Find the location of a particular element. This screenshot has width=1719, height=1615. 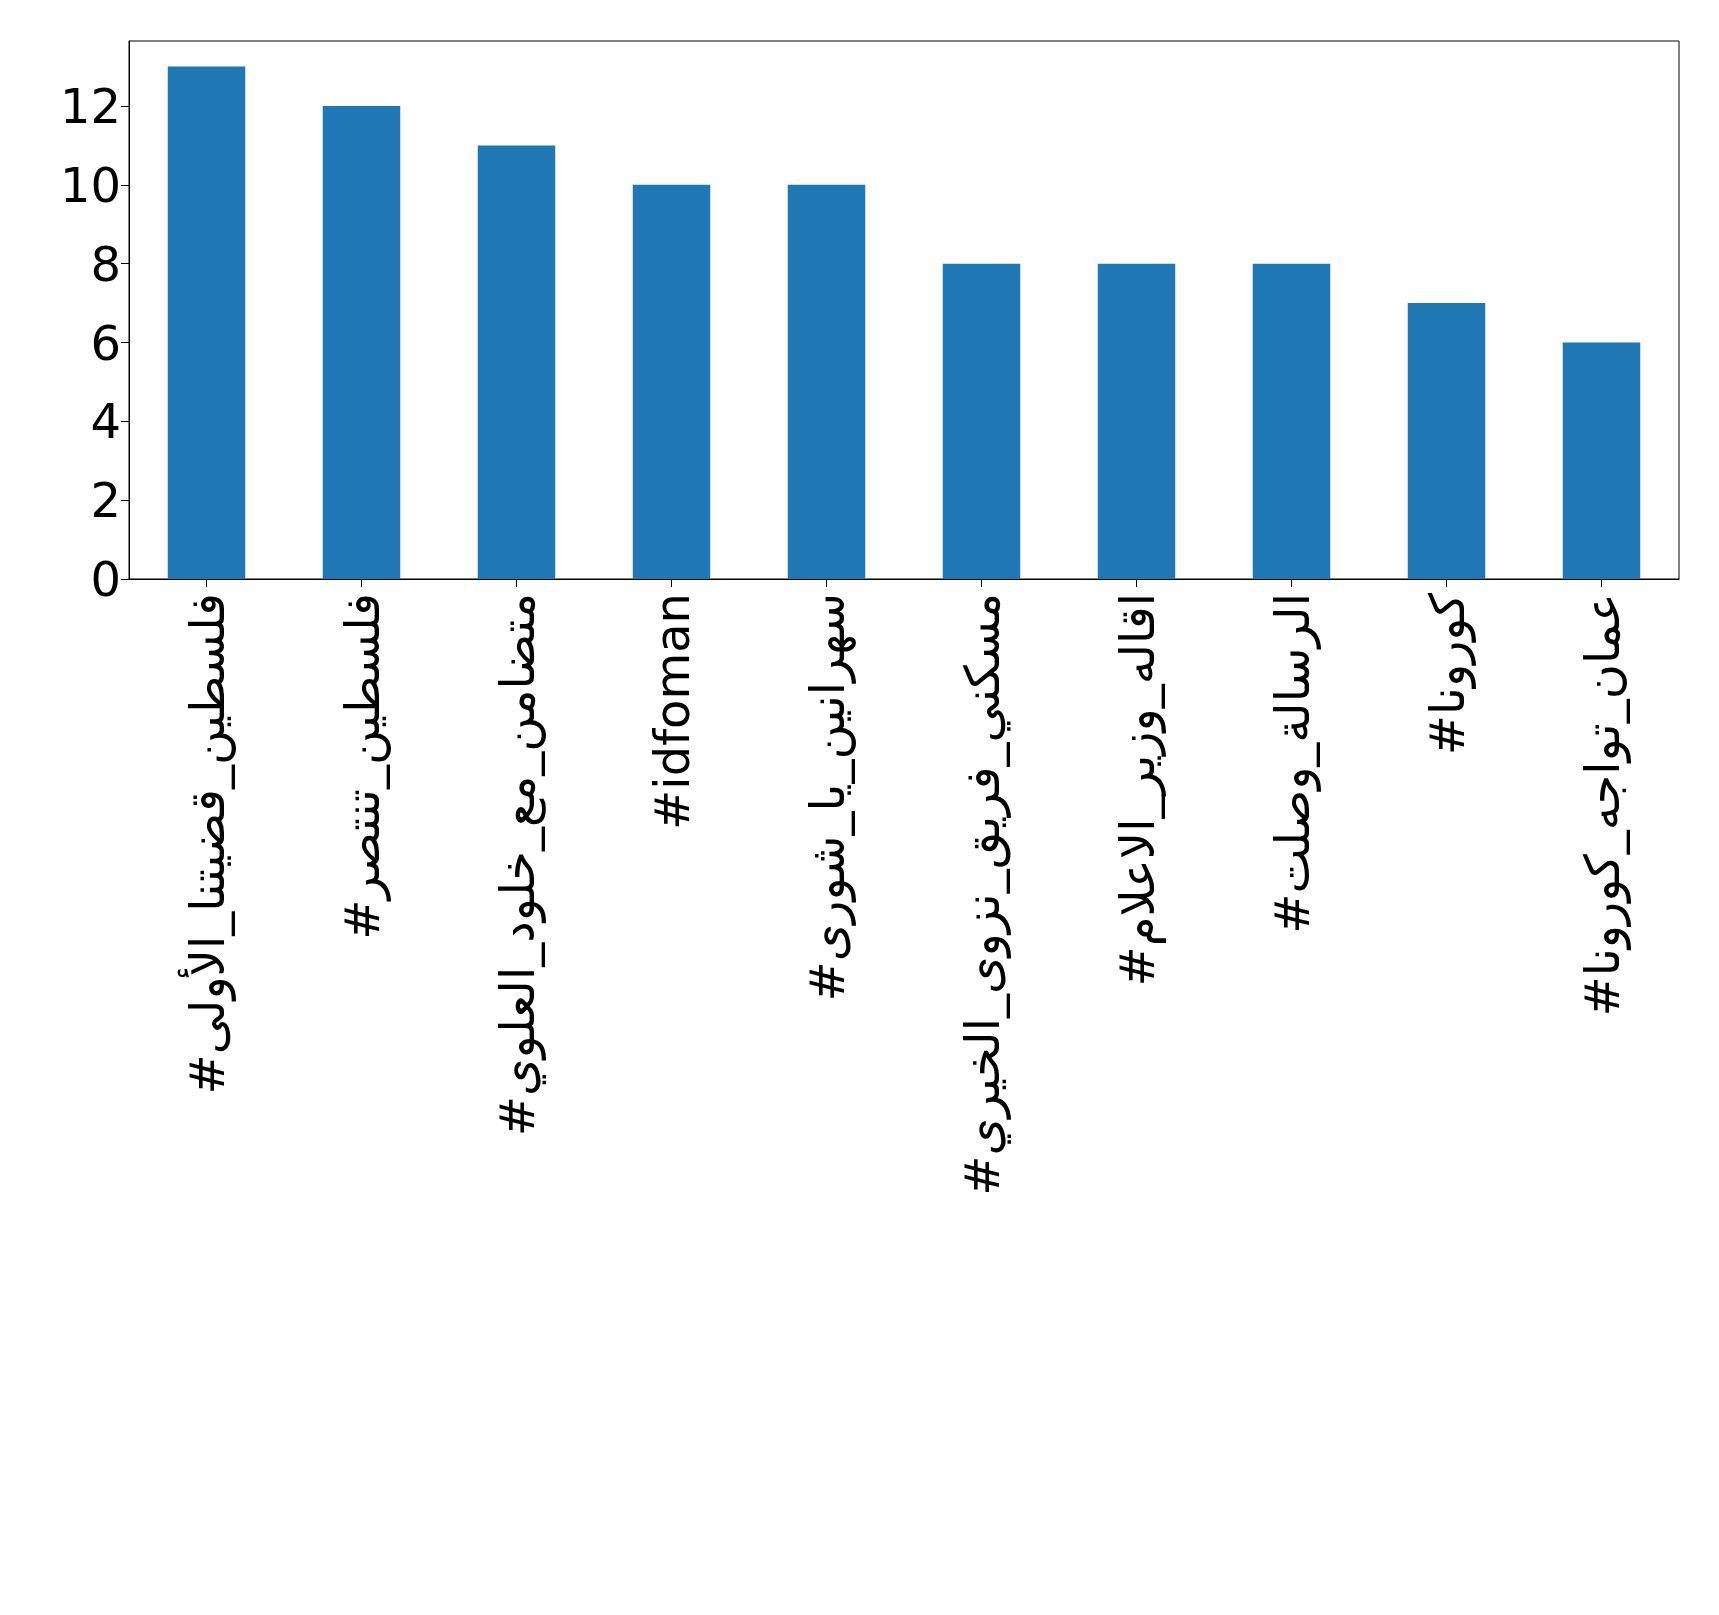

x-tick-label: #كورونا is located at coordinates (1447, 674).